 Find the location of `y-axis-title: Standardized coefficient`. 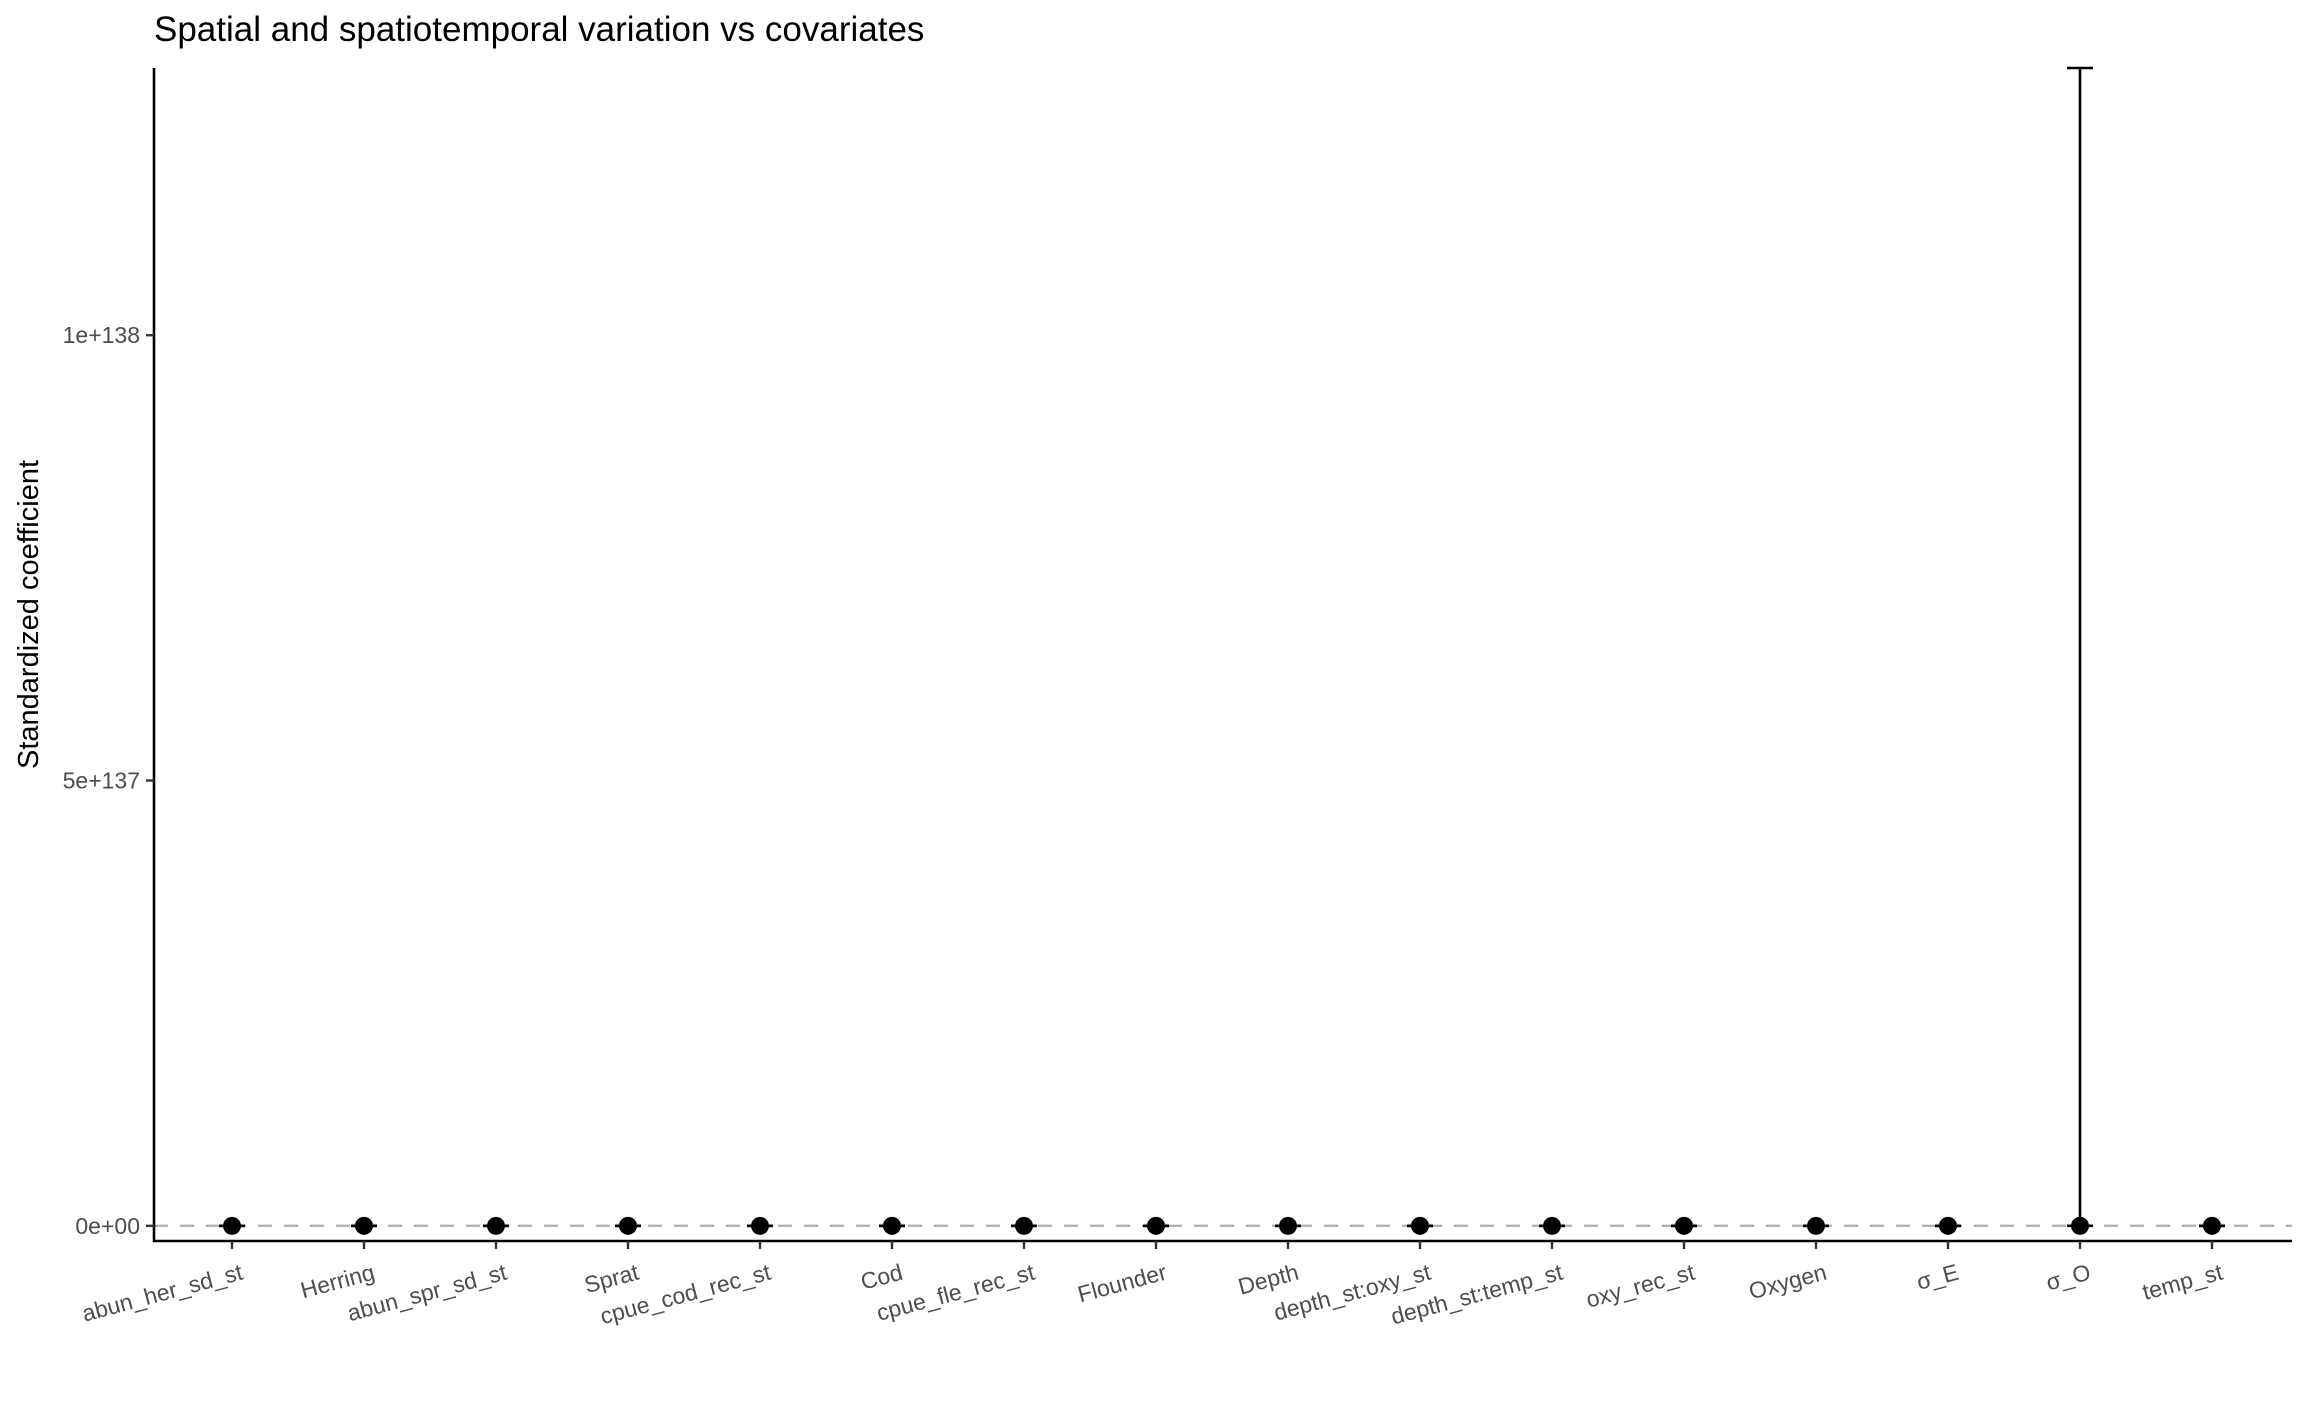

y-axis-title: Standardized coefficient is located at coordinates (29, 614).